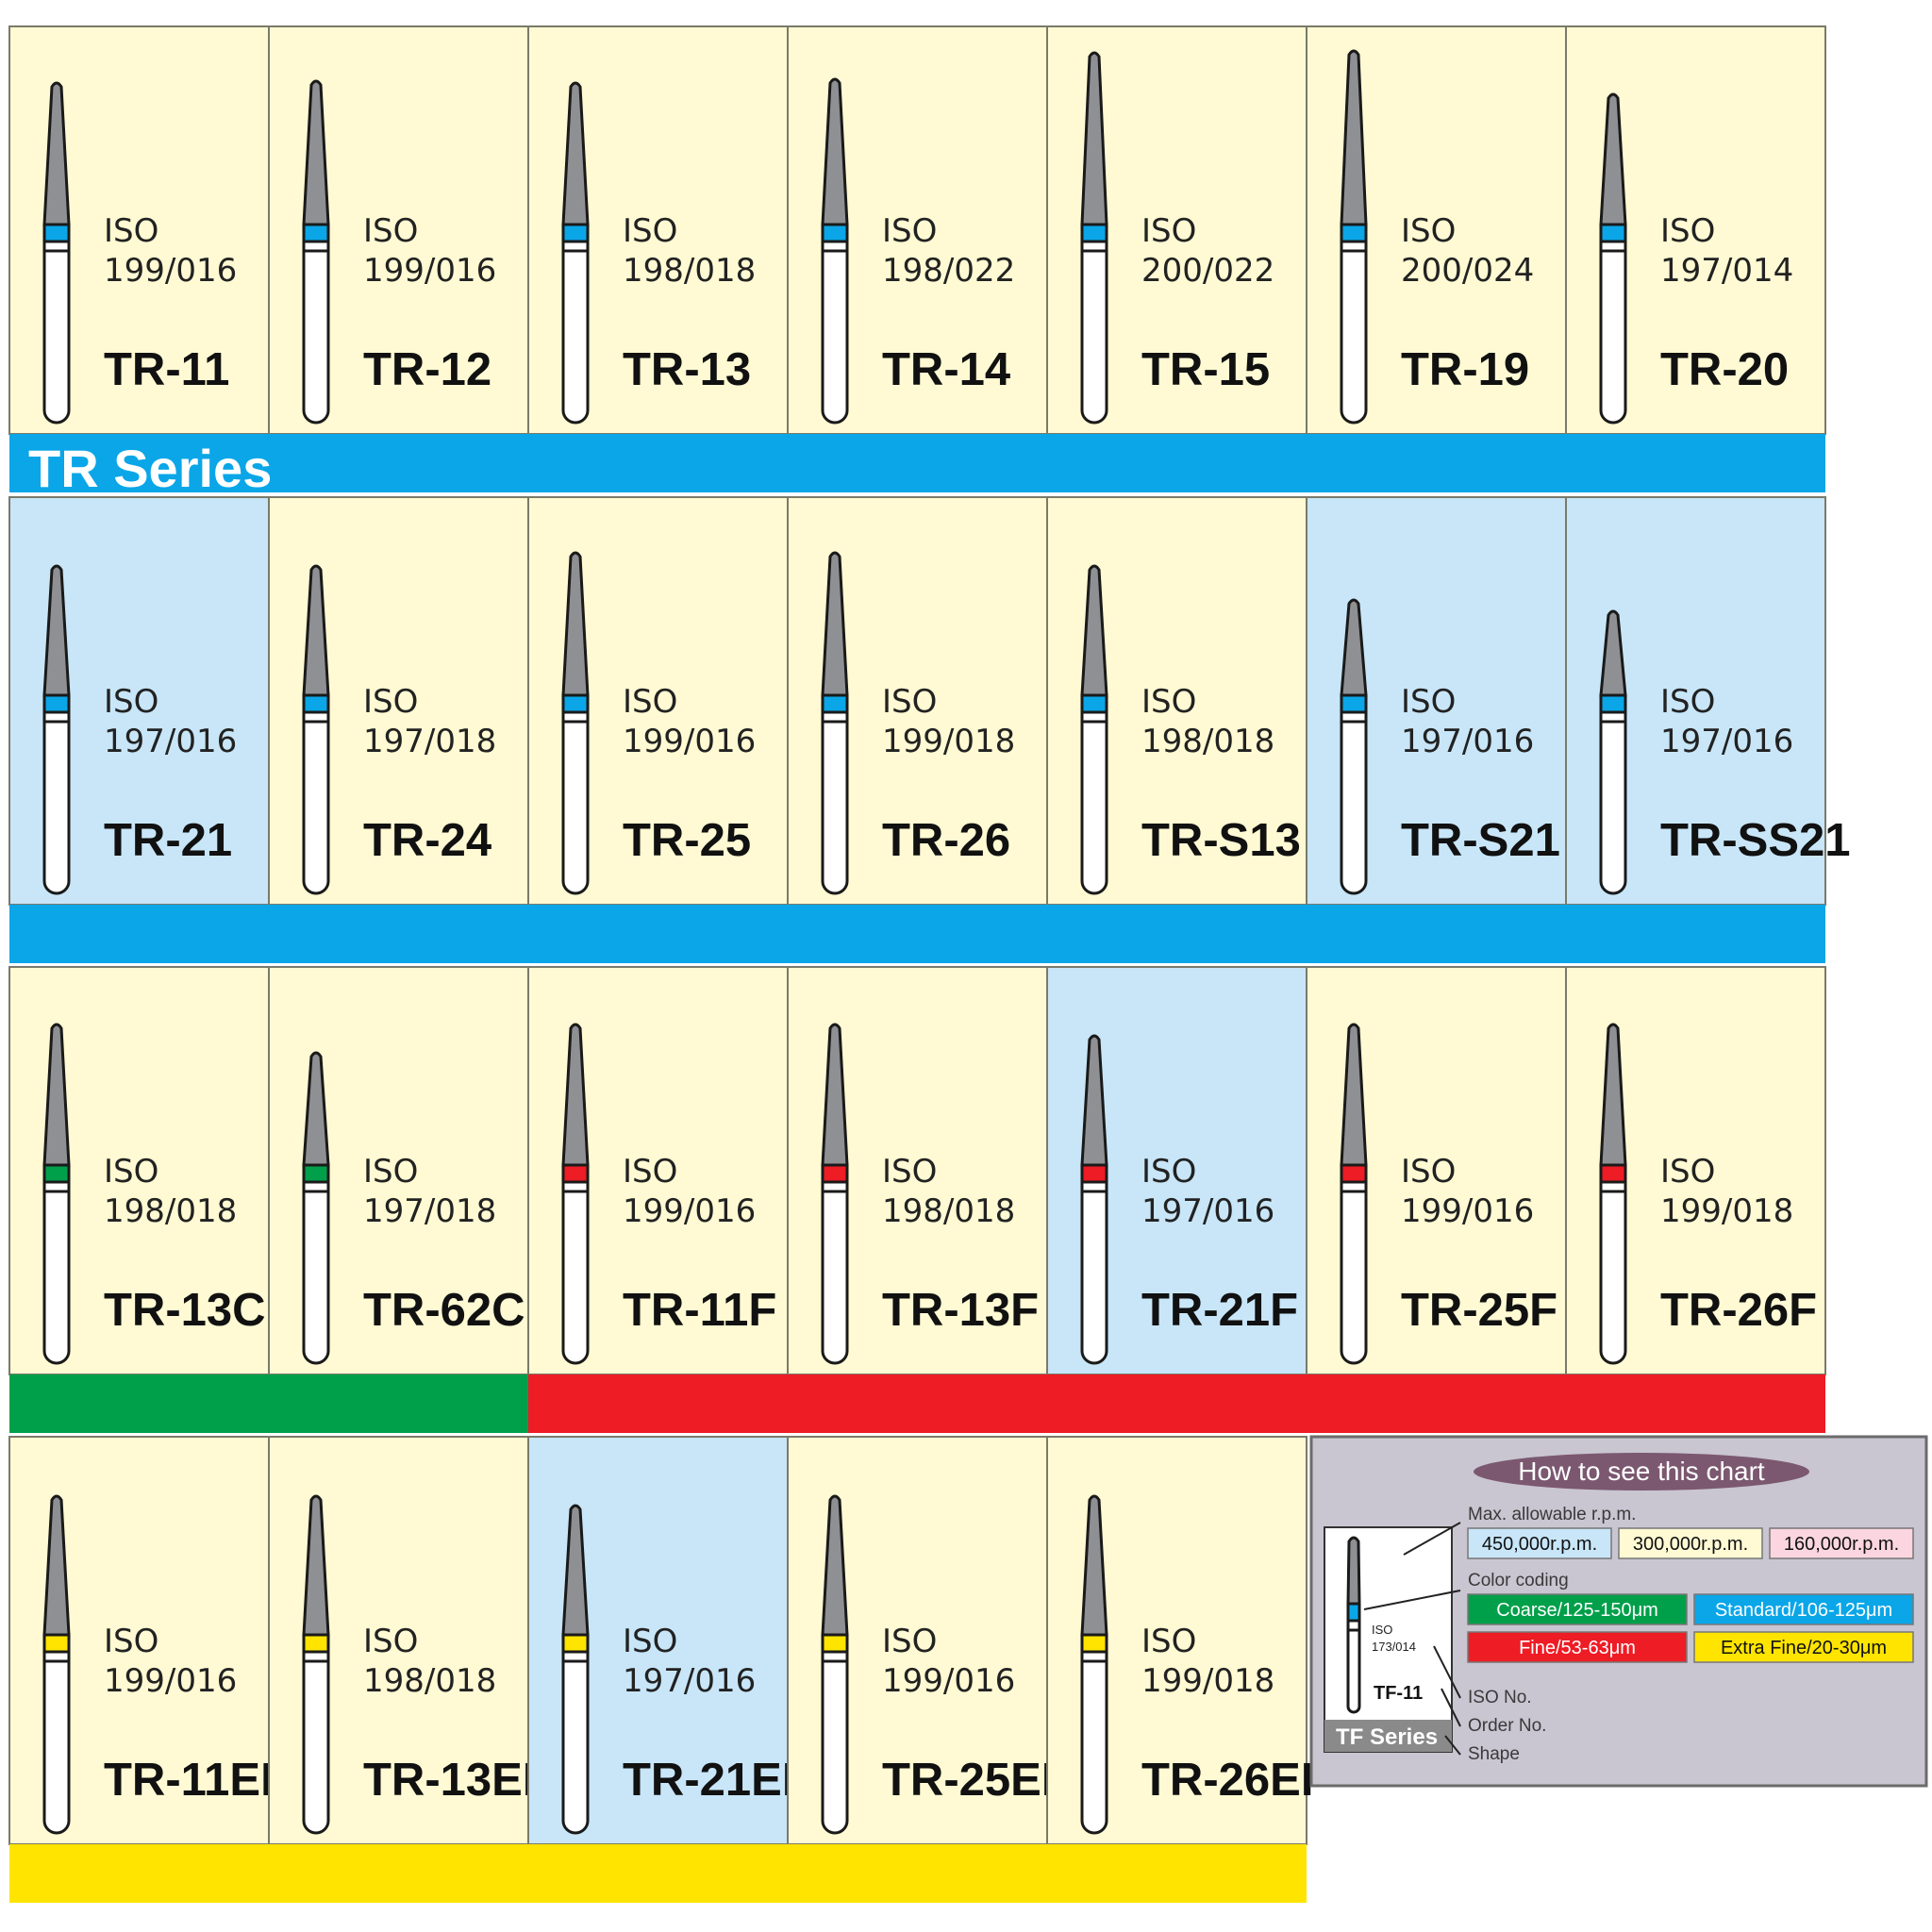  Describe the element at coordinates (457, 1780) in the screenshot. I see `order-number: TR-13EF` at that location.